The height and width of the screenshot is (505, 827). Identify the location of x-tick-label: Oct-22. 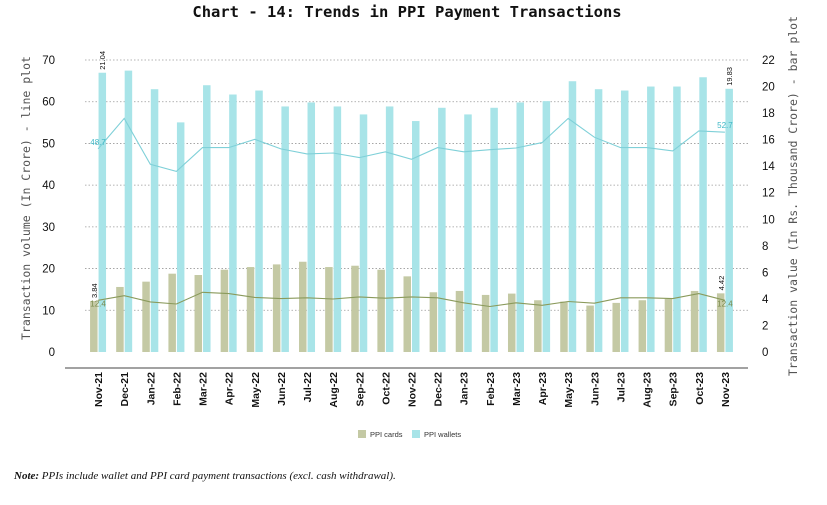
(386, 388).